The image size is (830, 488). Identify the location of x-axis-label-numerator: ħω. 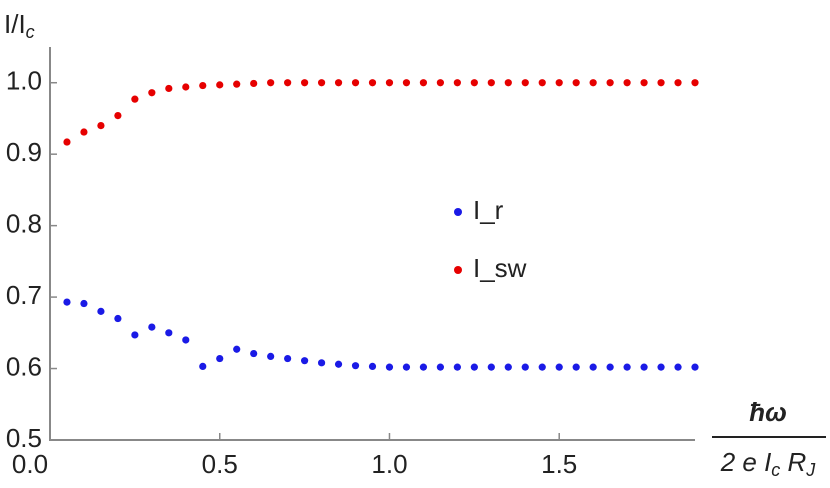
(768, 412).